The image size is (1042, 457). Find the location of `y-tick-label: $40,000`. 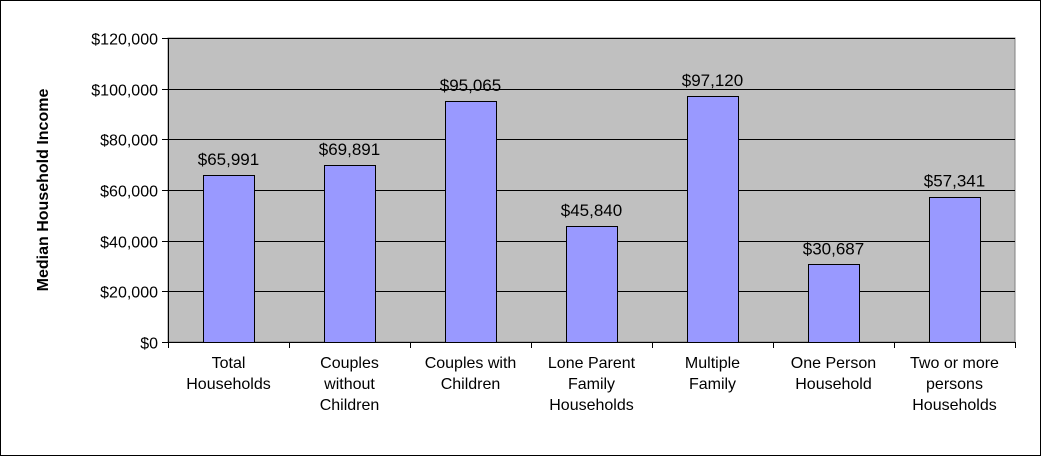

y-tick-label: $40,000 is located at coordinates (129, 243).